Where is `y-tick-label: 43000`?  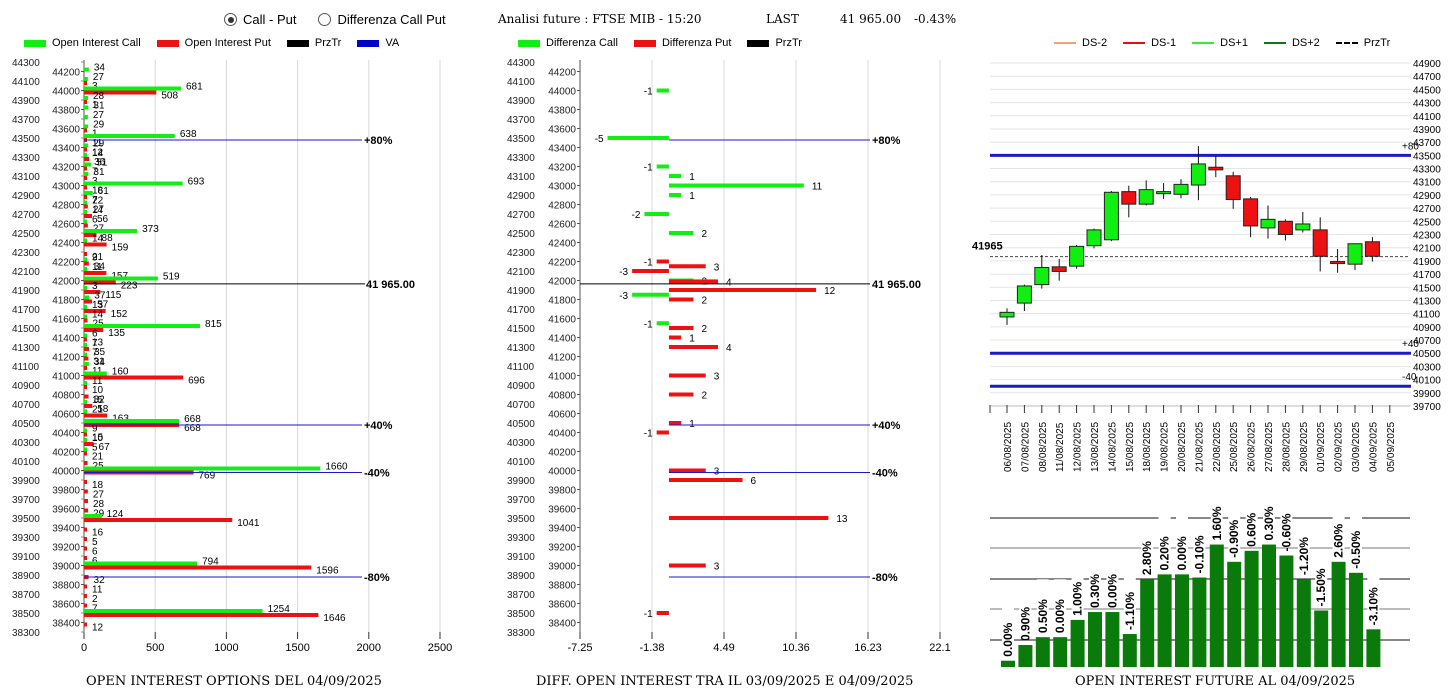
y-tick-label: 43000 is located at coordinates (562, 187).